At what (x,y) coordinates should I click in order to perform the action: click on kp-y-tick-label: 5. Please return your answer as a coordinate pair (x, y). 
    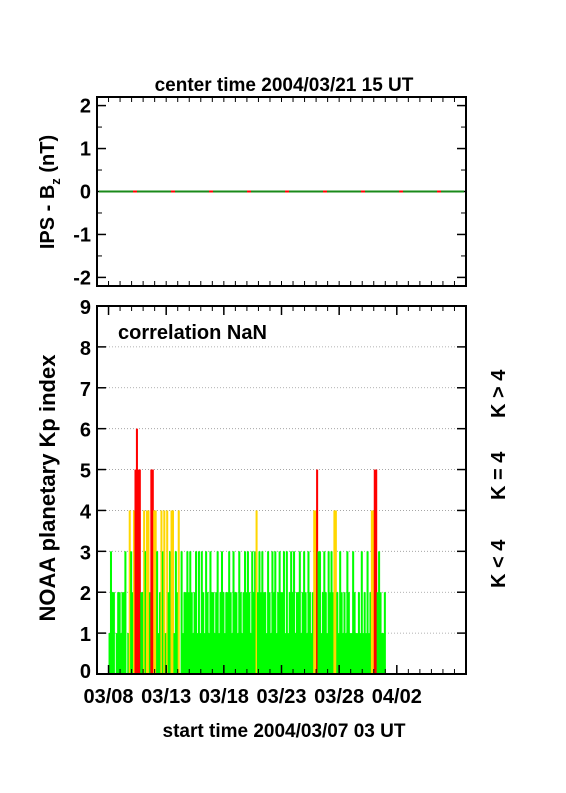
    Looking at the image, I should click on (85, 472).